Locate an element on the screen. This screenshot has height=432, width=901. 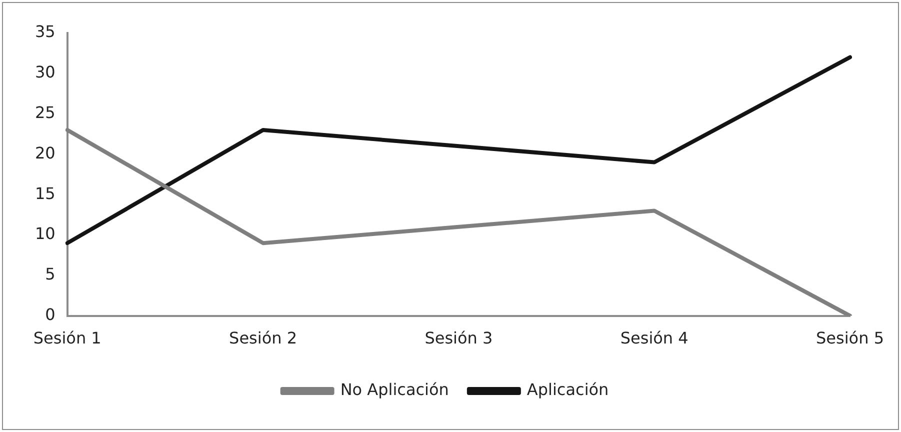
y-tick-label: 25 is located at coordinates (45, 112).